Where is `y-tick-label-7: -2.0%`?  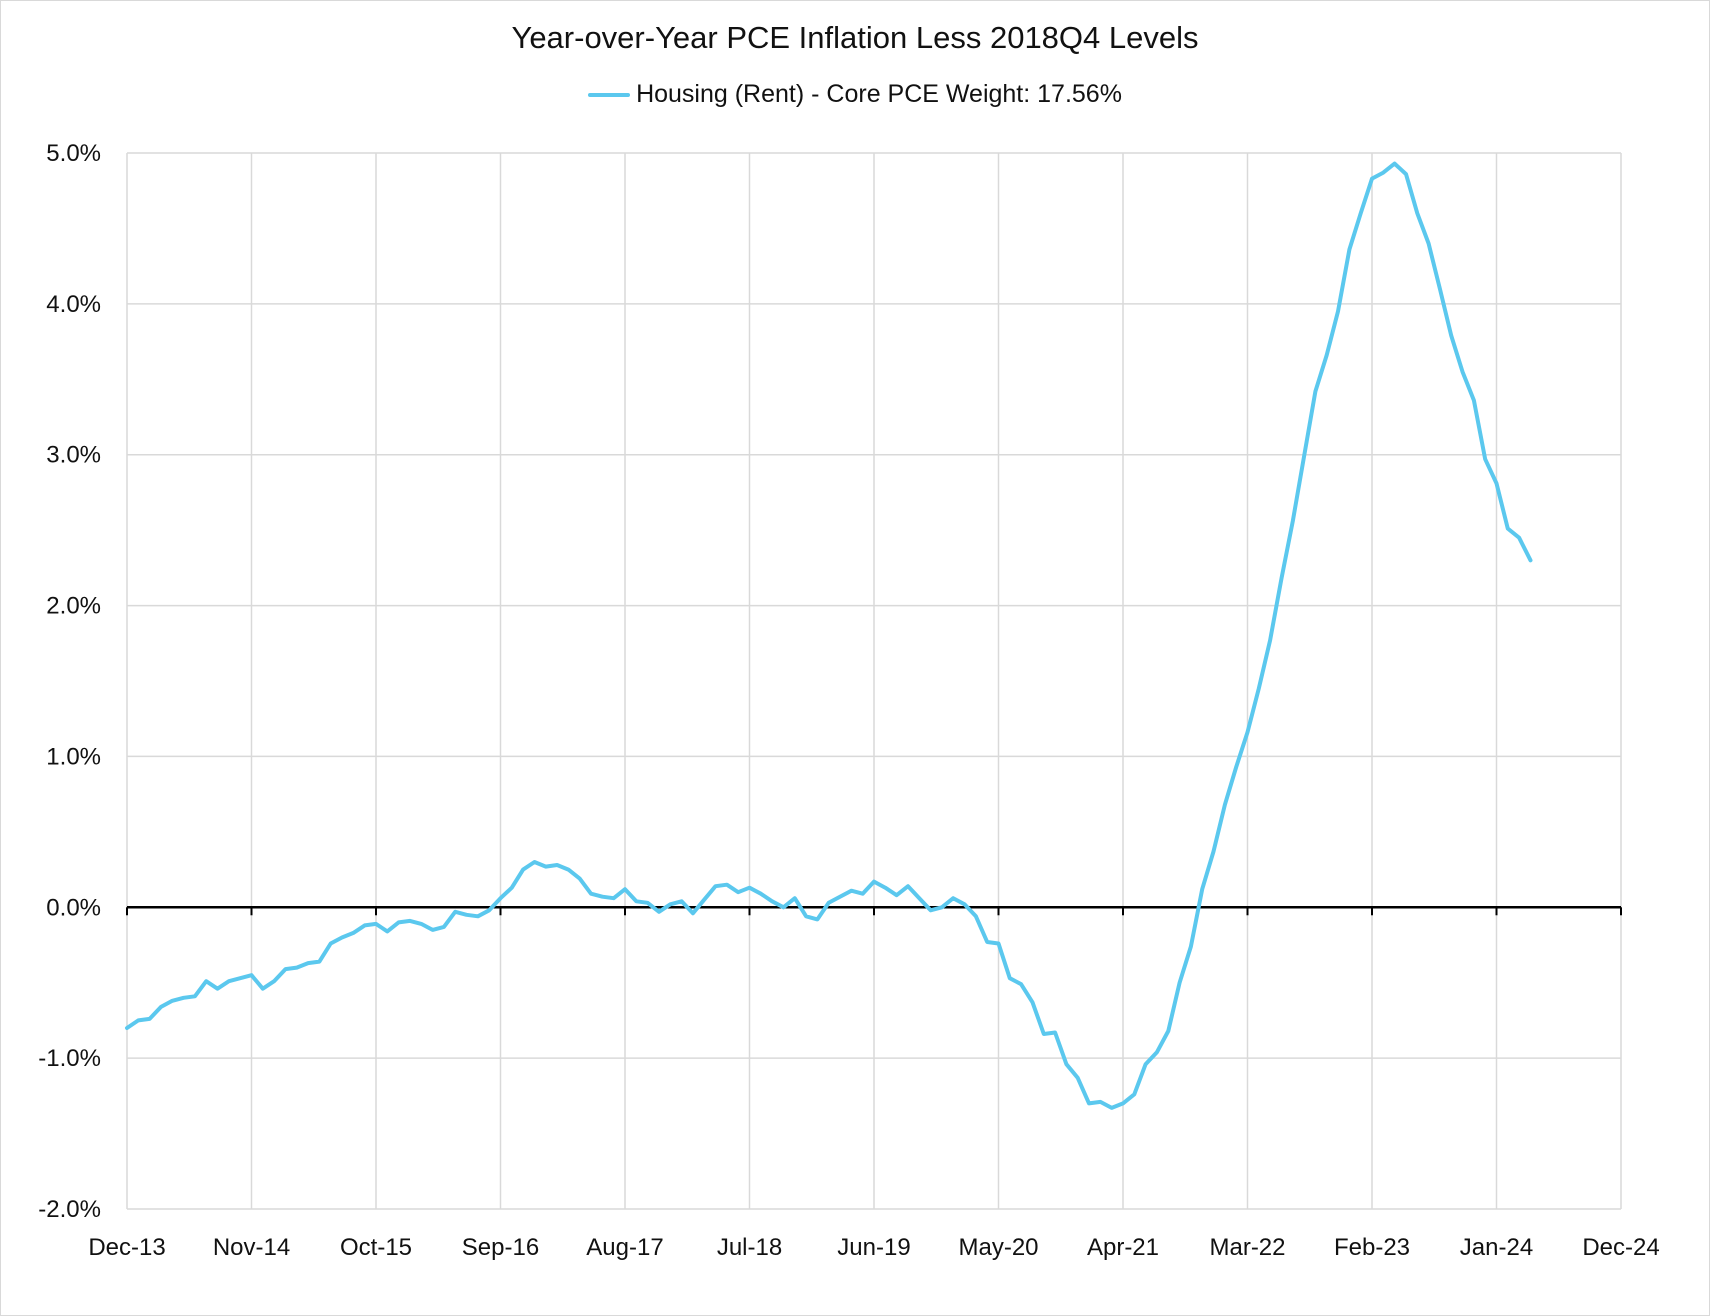 y-tick-label-7: -2.0% is located at coordinates (69, 1209).